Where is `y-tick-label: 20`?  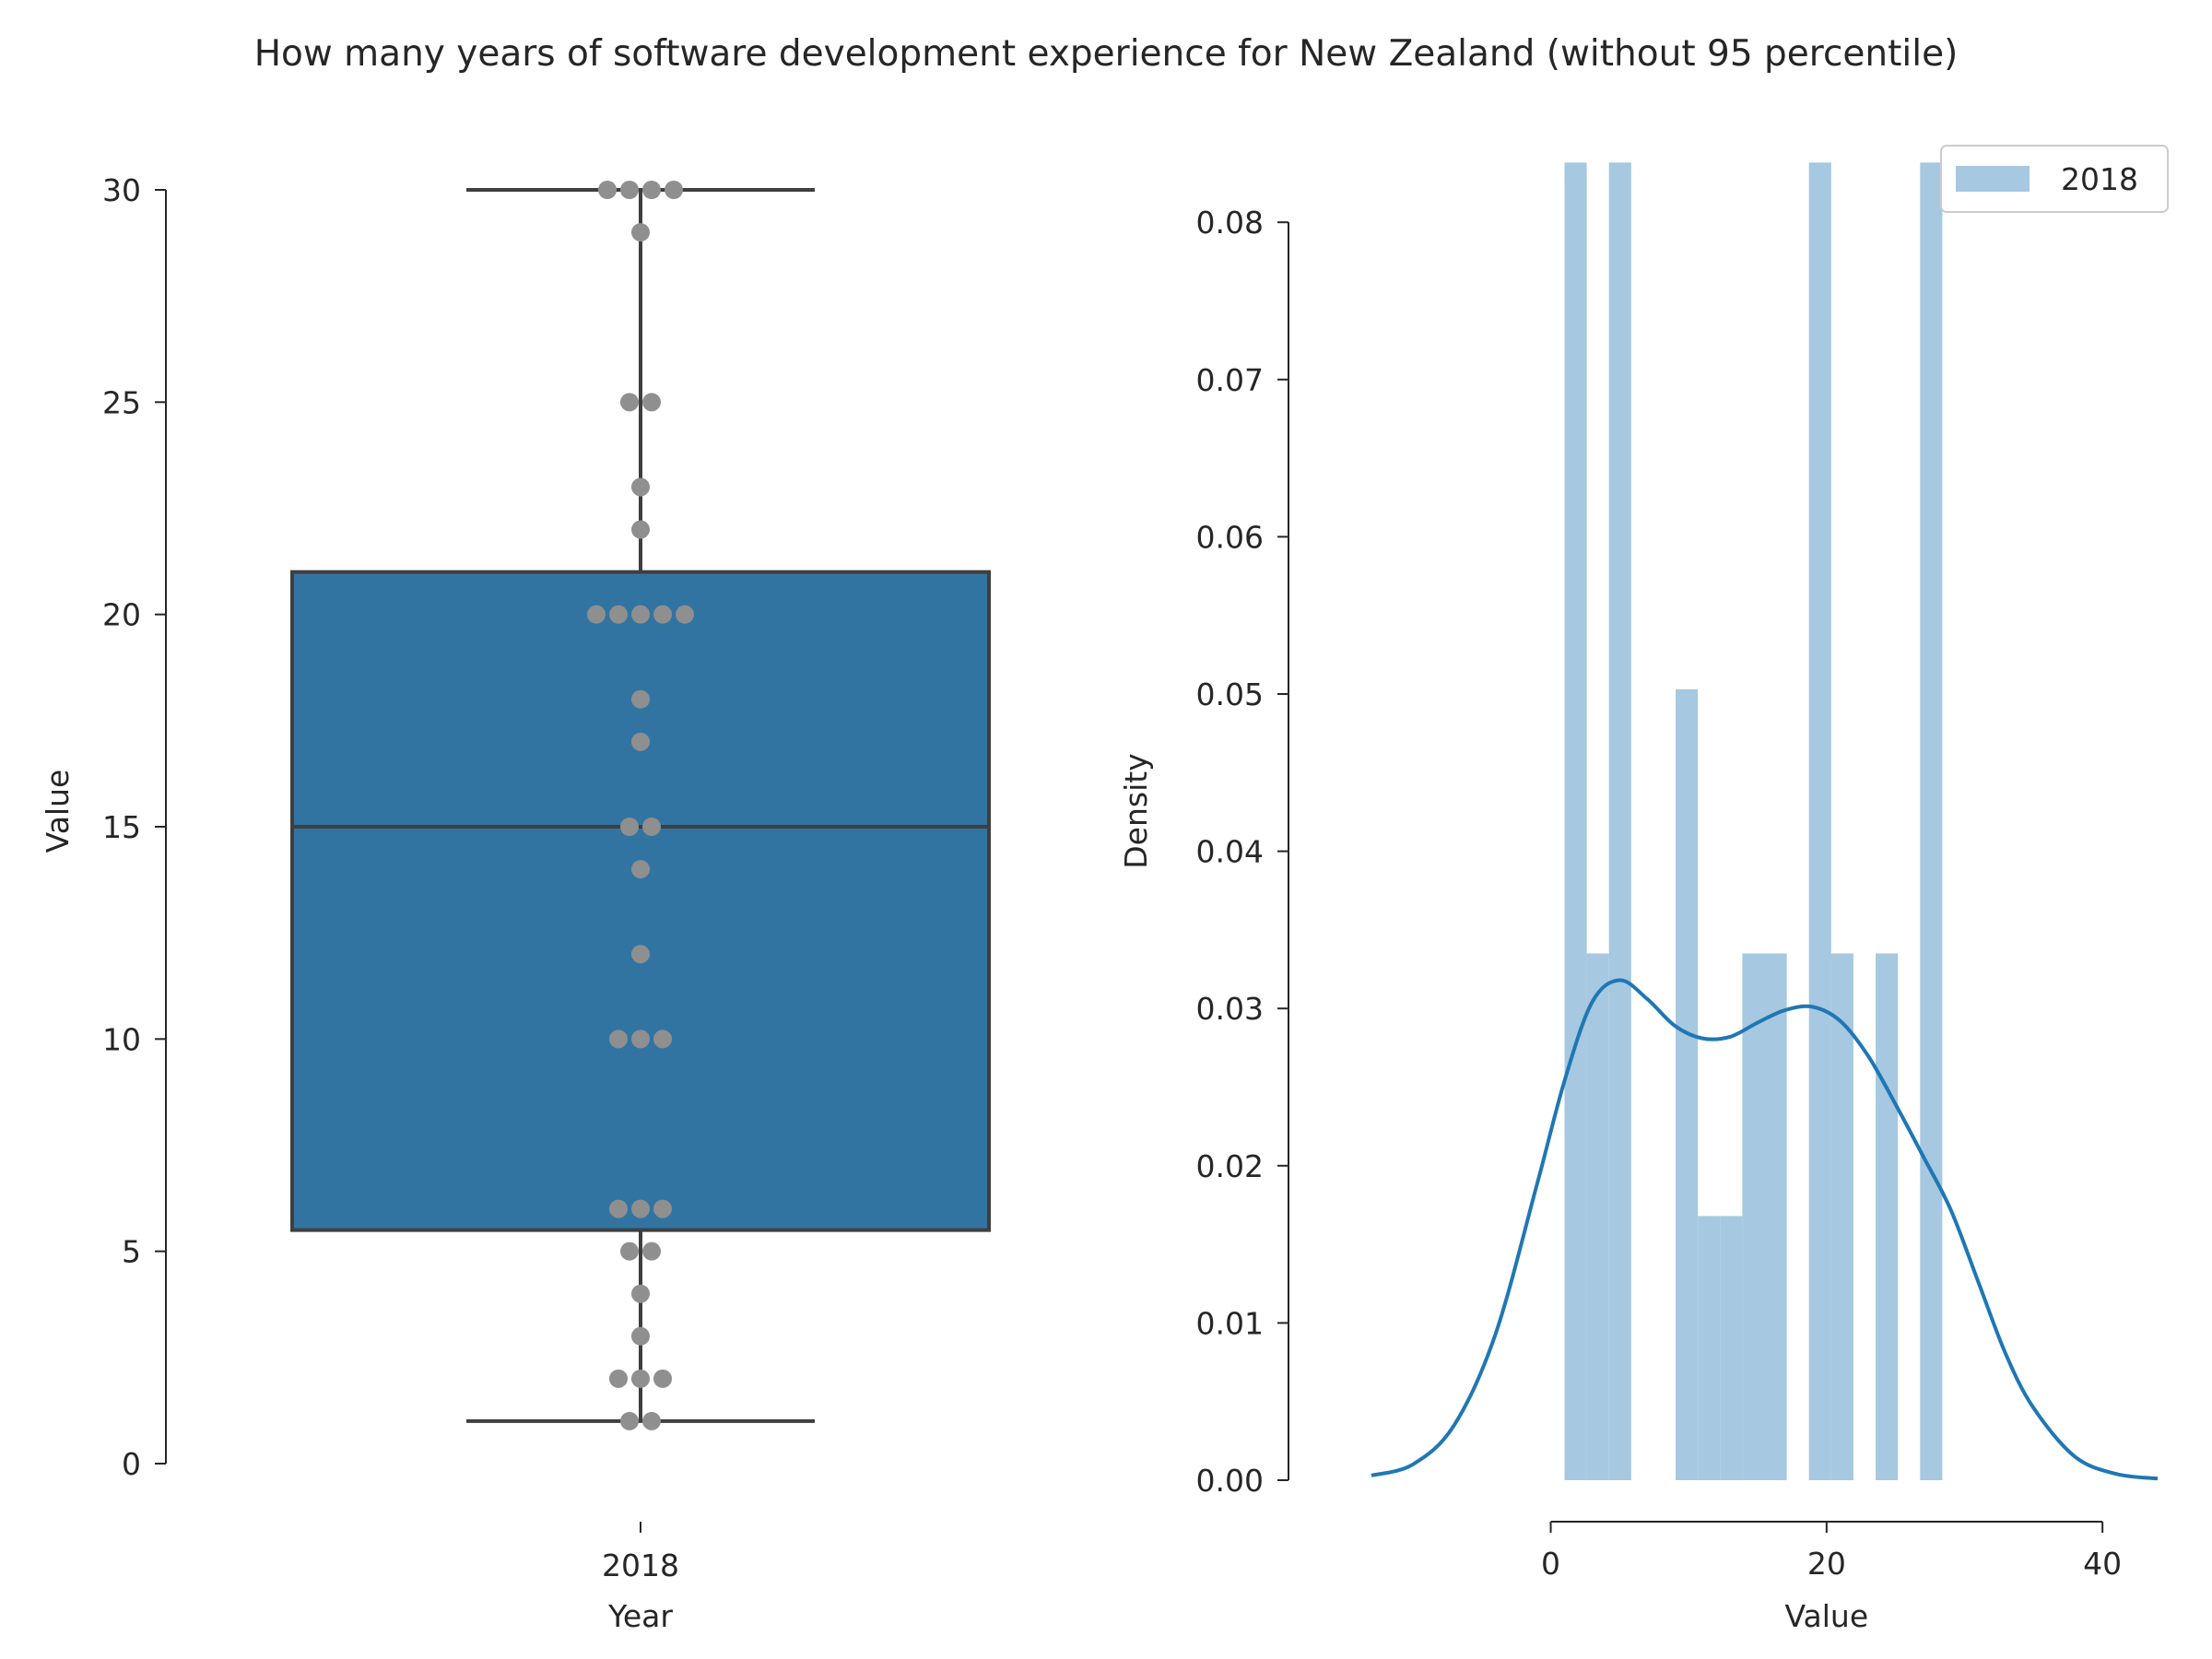
y-tick-label: 20 is located at coordinates (121, 615).